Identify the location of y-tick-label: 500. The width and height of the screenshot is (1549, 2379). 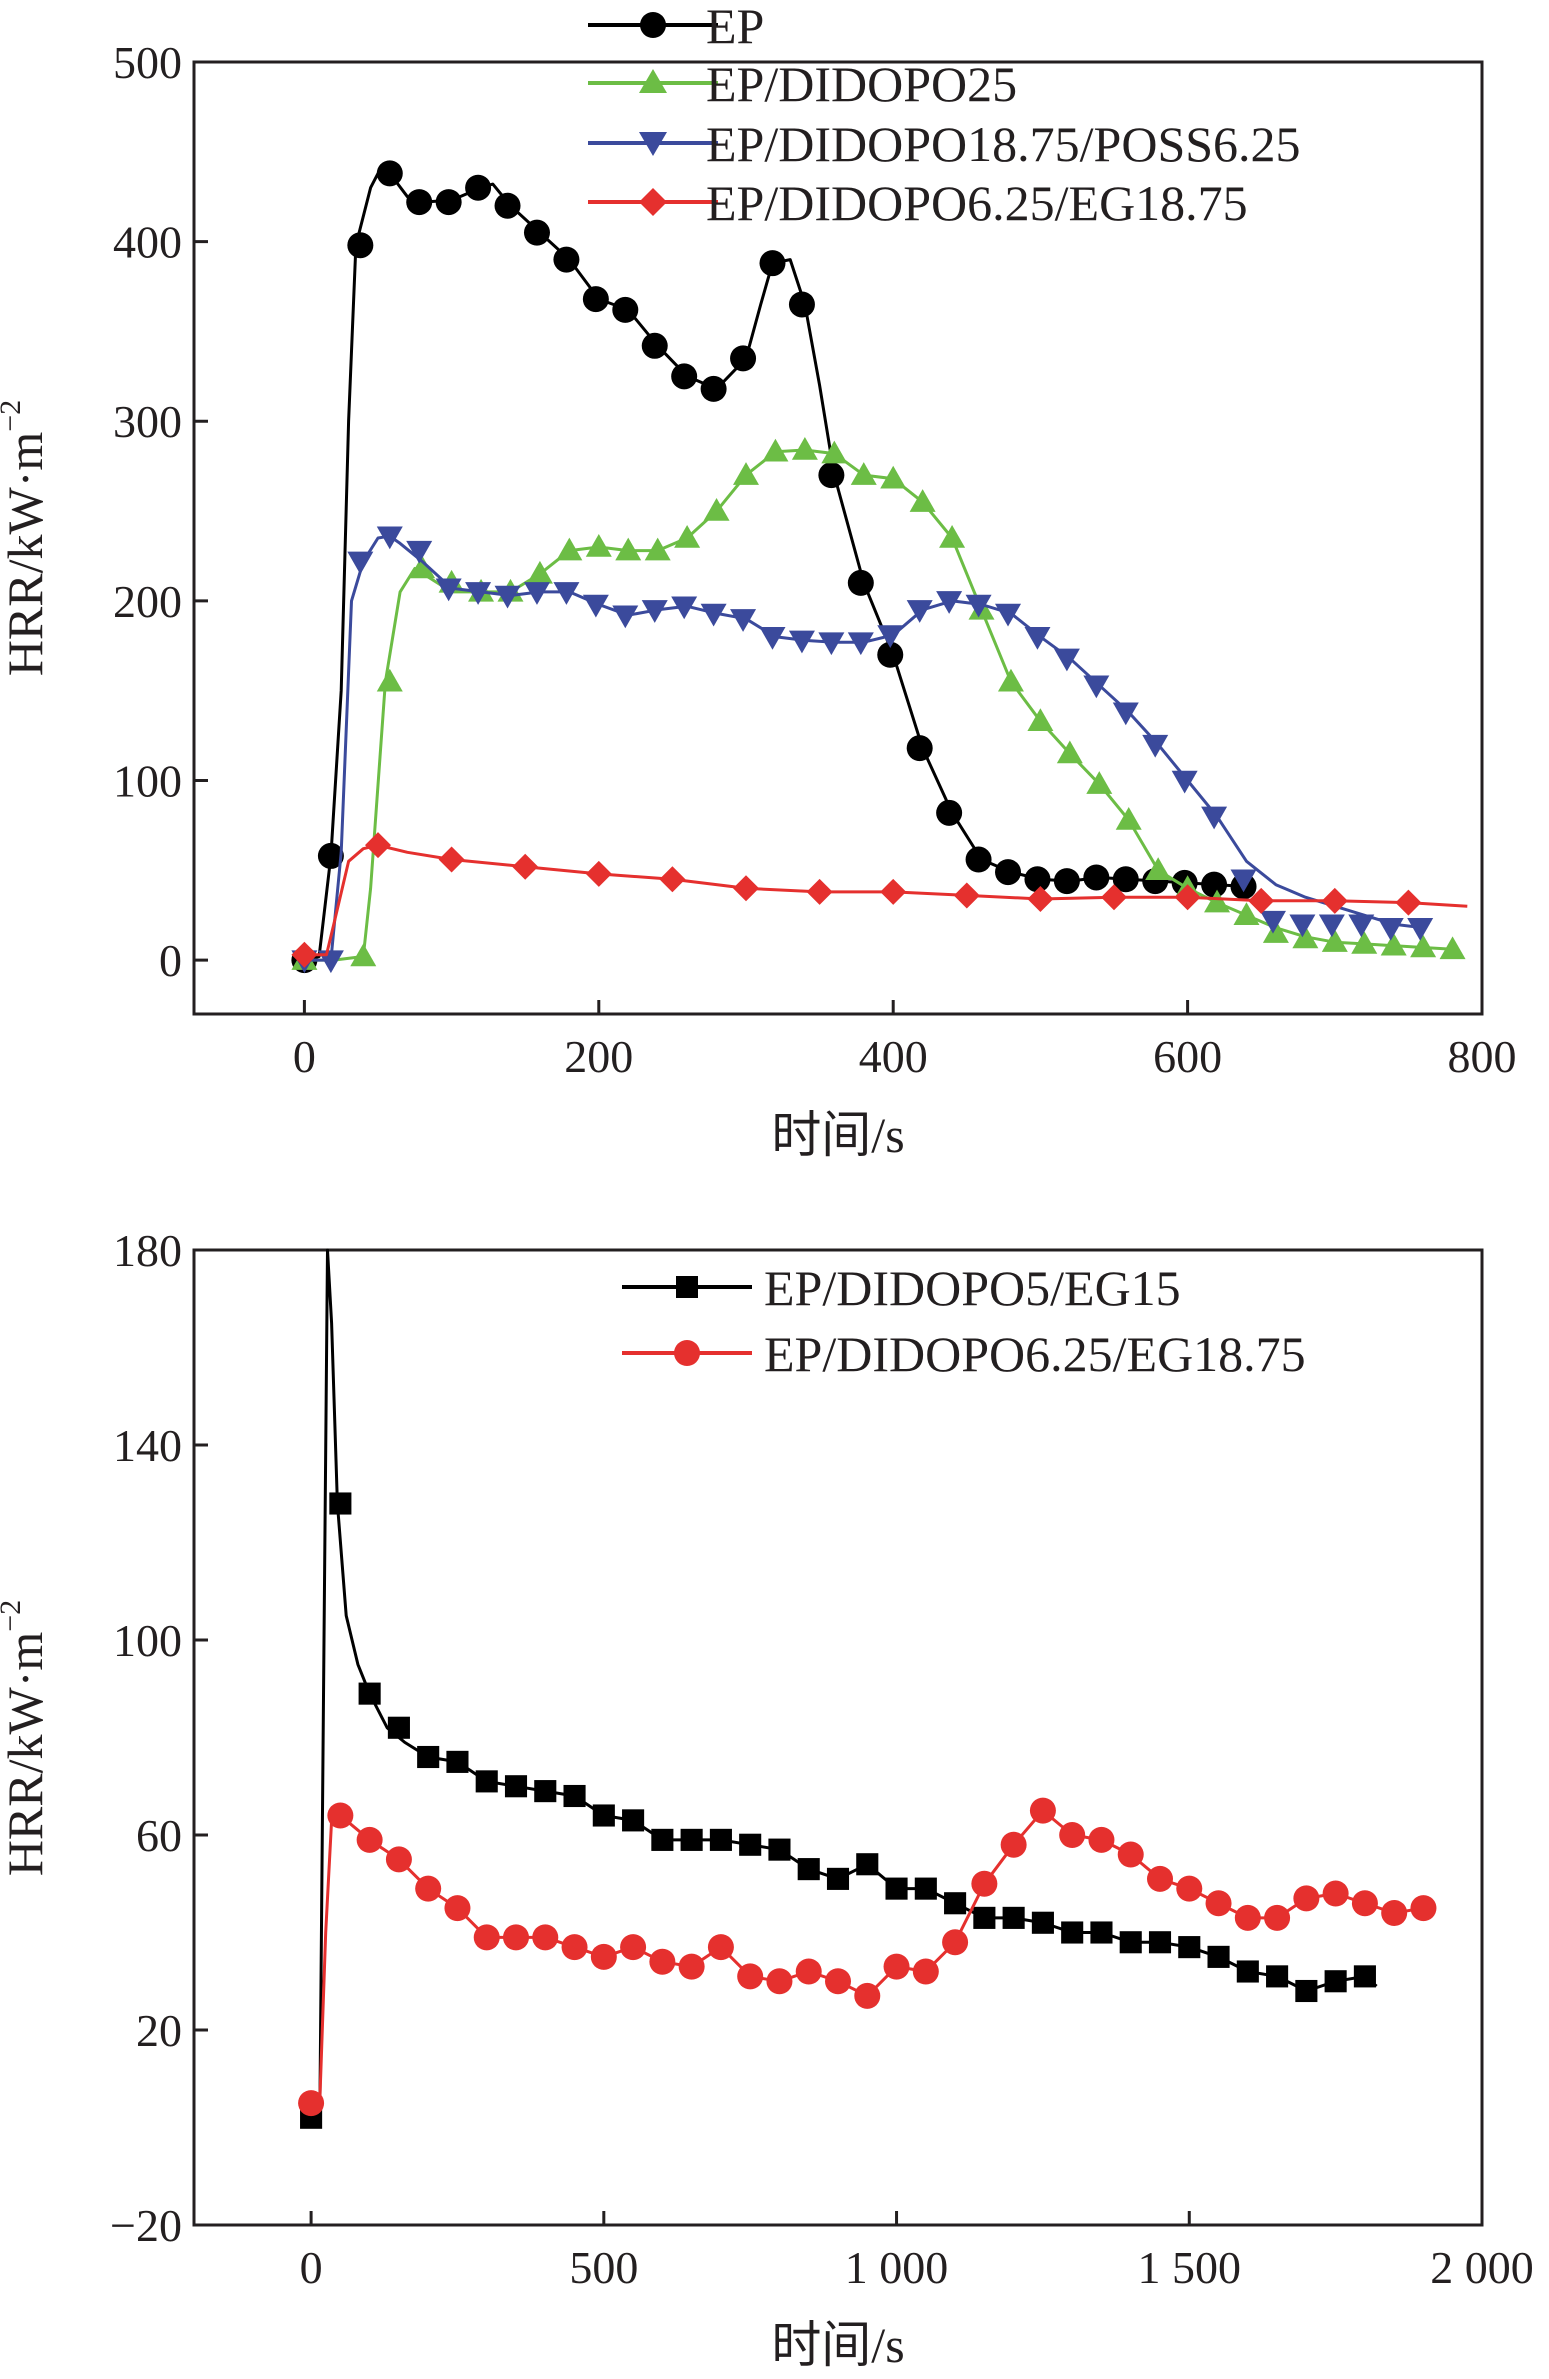
(147, 62).